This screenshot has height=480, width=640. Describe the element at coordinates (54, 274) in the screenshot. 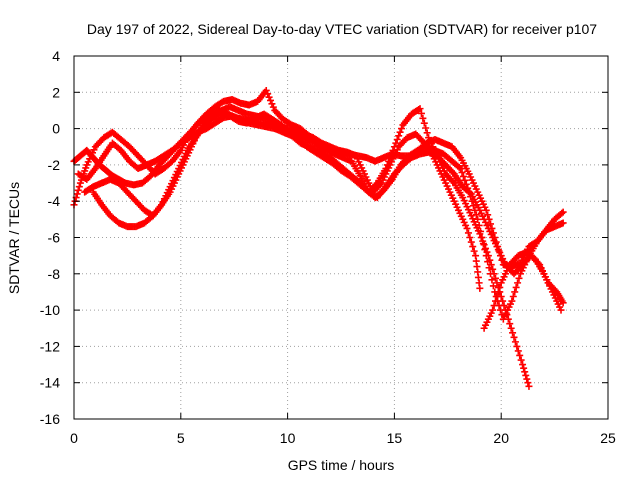

I see `y-tick-label: -8` at that location.